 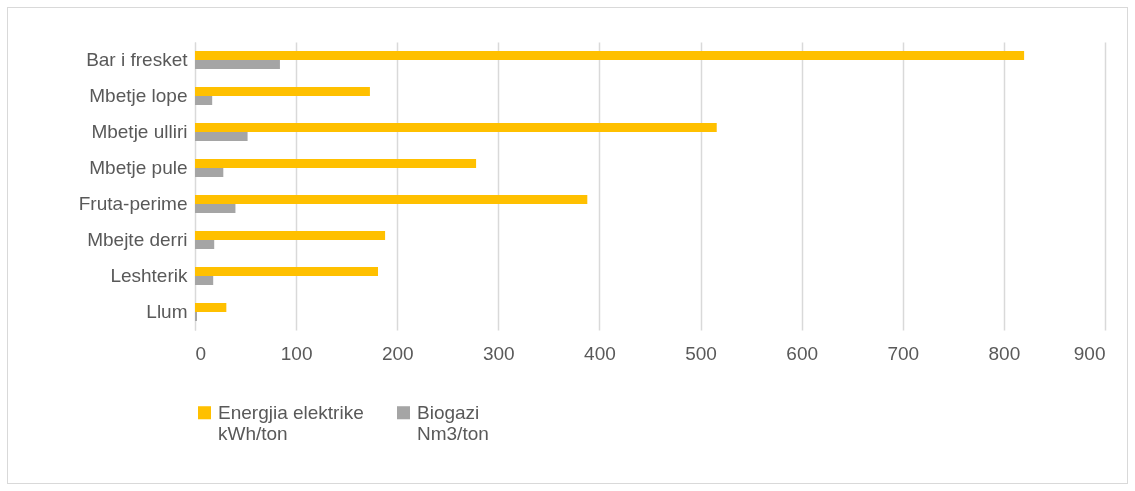 What do you see at coordinates (600, 353) in the screenshot?
I see `x-tick-label: 400` at bounding box center [600, 353].